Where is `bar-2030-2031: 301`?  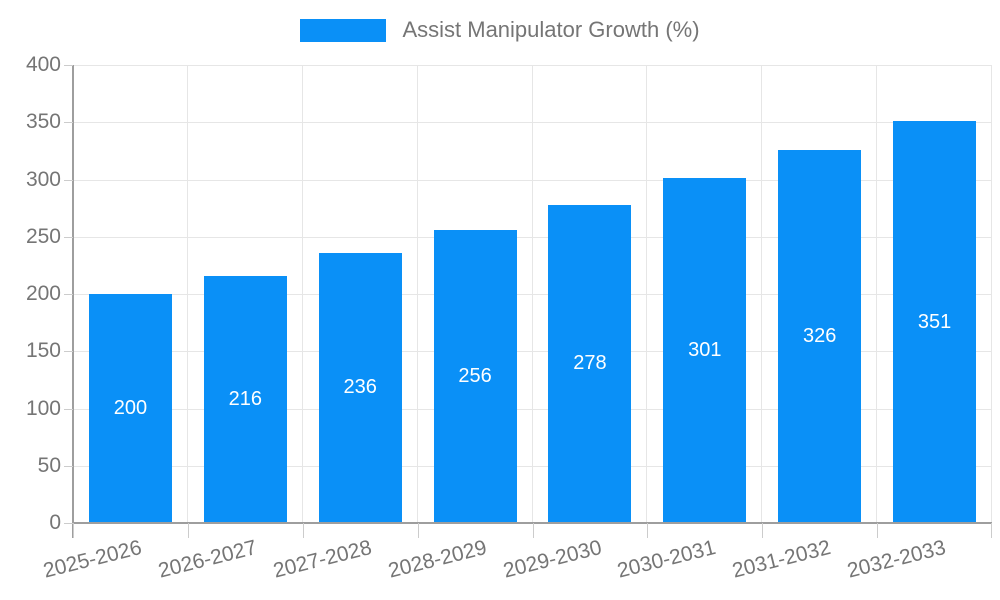
bar-2030-2031: 301 is located at coordinates (705, 350).